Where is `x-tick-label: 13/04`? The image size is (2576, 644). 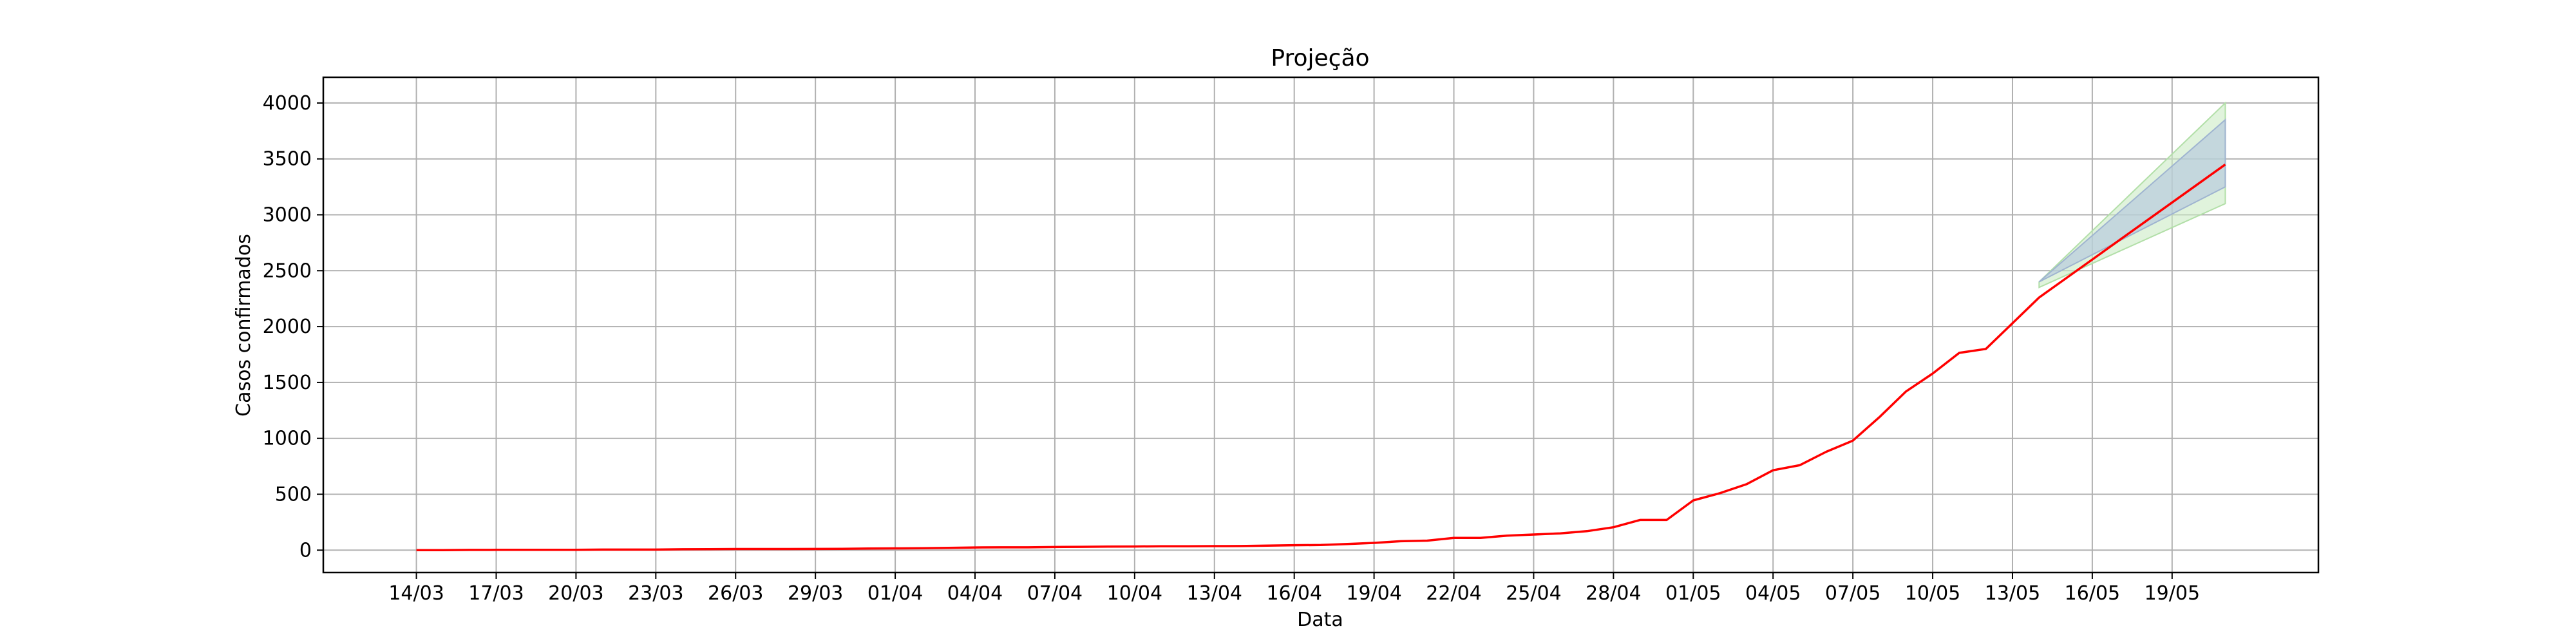 x-tick-label: 13/04 is located at coordinates (1214, 593).